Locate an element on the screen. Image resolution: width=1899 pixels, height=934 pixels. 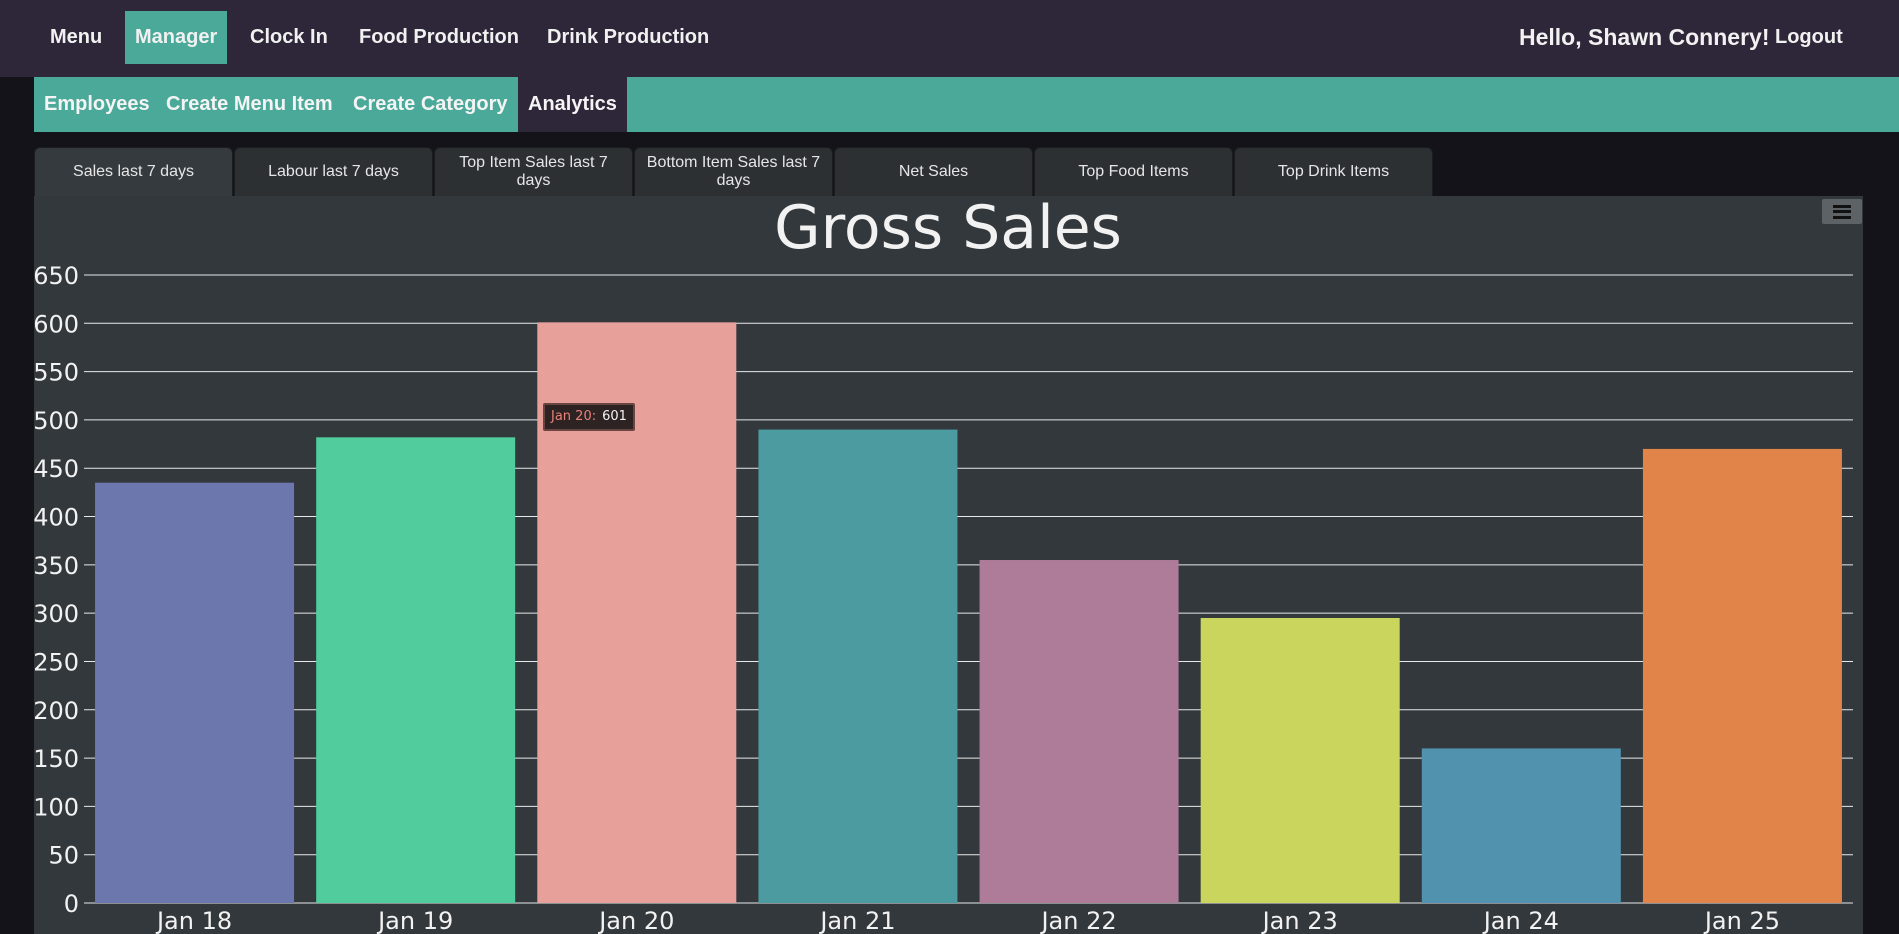
subnav-create-menu-item: Create Menu Item is located at coordinates (249, 104).